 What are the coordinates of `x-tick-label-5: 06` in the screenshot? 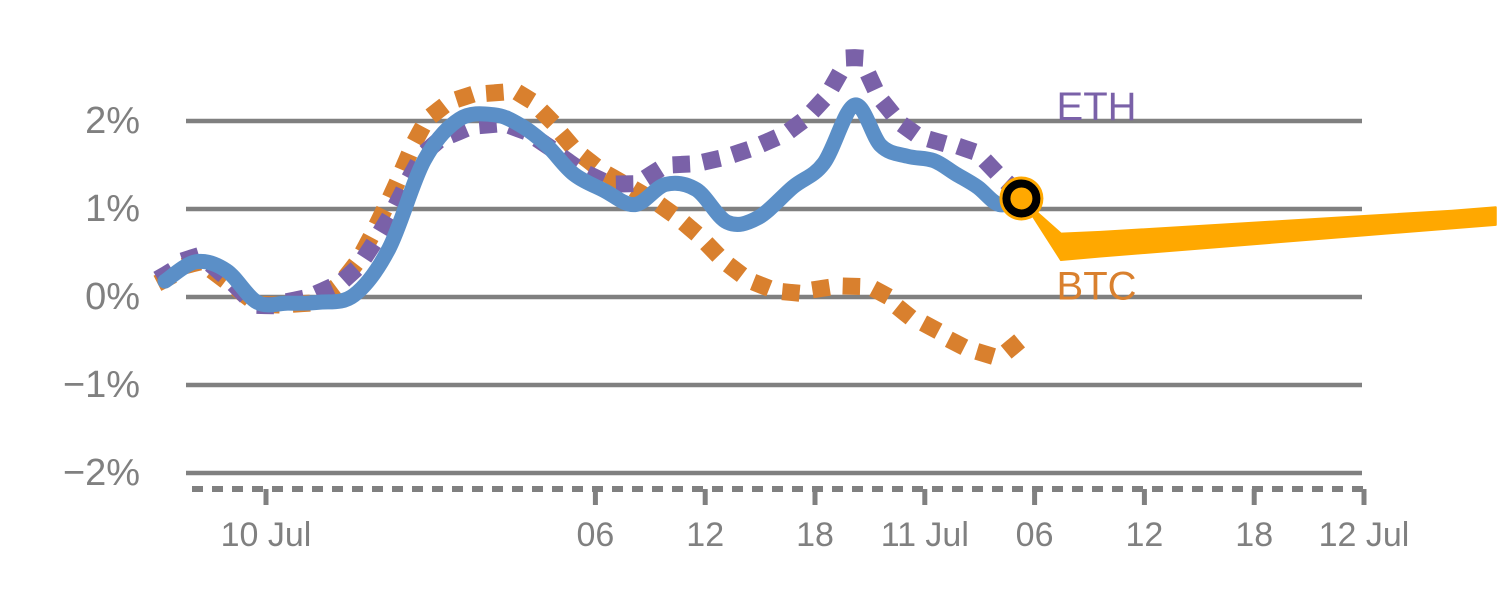 It's located at (1035, 535).